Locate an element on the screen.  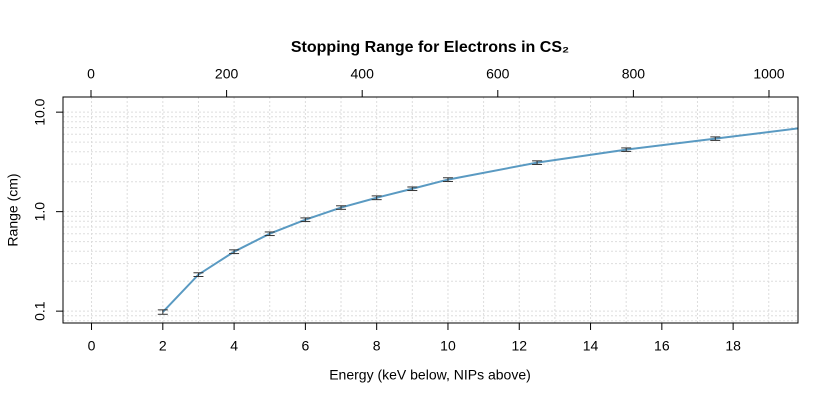
x-tick-label: 18 is located at coordinates (733, 346).